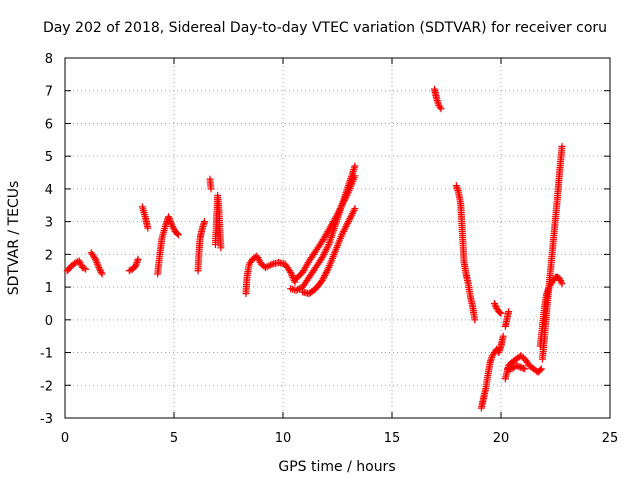 The image size is (640, 480). Describe the element at coordinates (49, 124) in the screenshot. I see `y-tick-label: 6` at that location.